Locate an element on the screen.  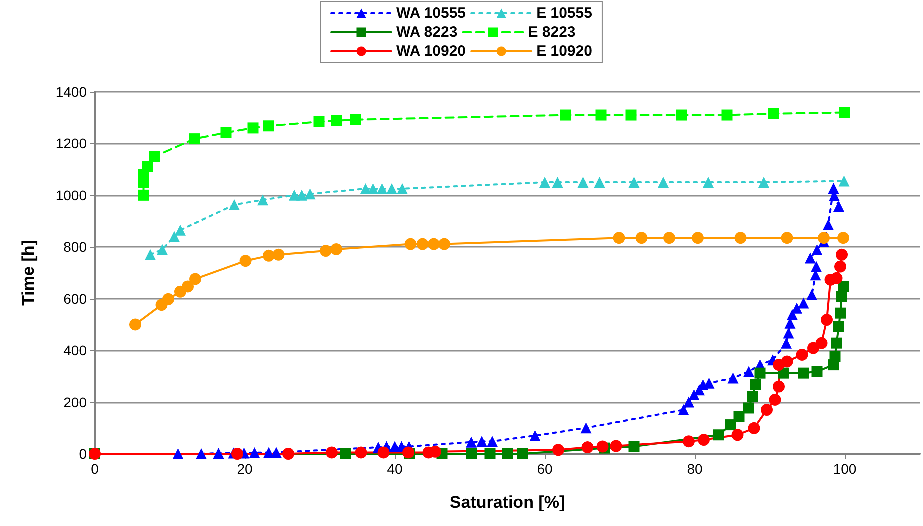
x-tick-label: 40 is located at coordinates (395, 469).